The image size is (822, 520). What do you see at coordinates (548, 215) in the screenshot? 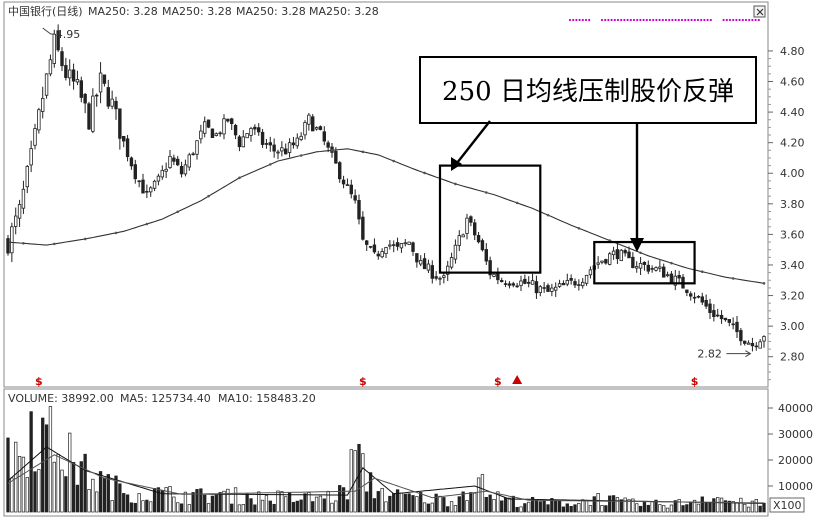
I see `ma250-dot` at bounding box center [548, 215].